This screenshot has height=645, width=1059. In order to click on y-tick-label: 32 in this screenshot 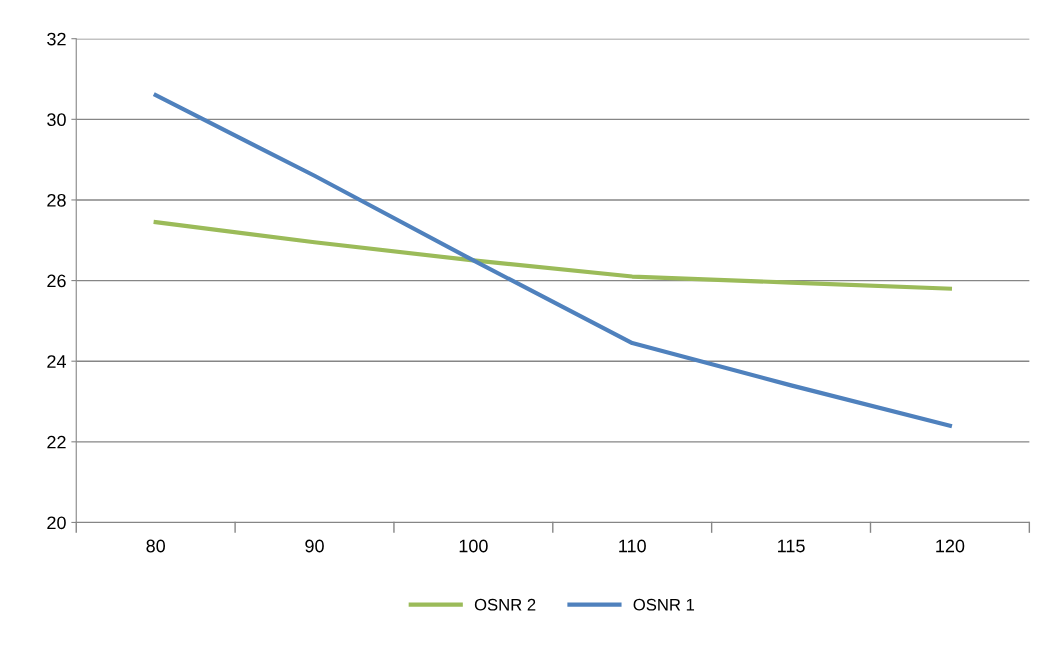, I will do `click(56, 39)`.